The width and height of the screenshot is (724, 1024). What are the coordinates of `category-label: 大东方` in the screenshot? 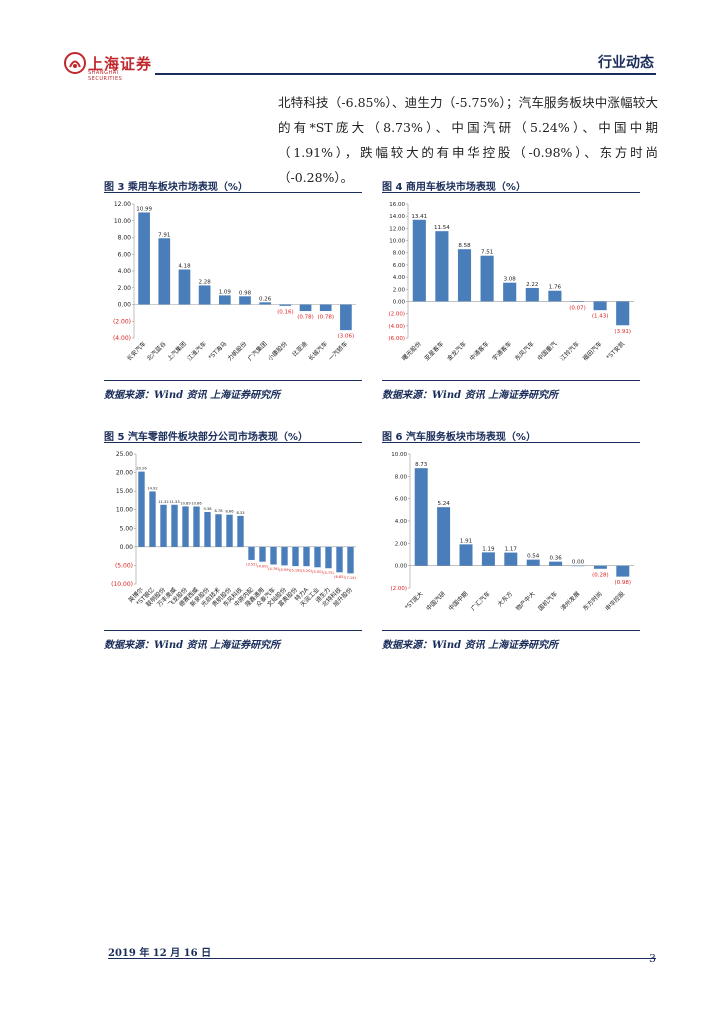 It's located at (505, 599).